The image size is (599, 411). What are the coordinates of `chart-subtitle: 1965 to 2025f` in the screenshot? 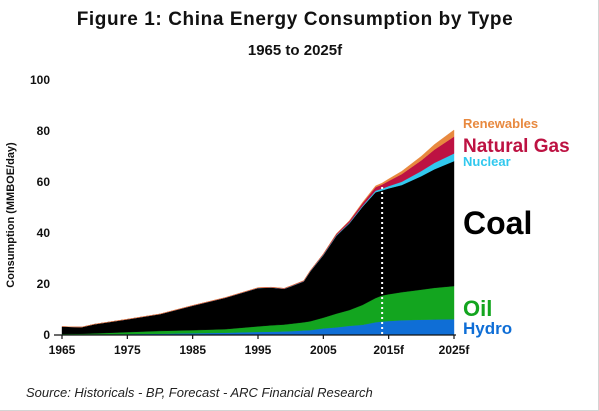 It's located at (295, 50).